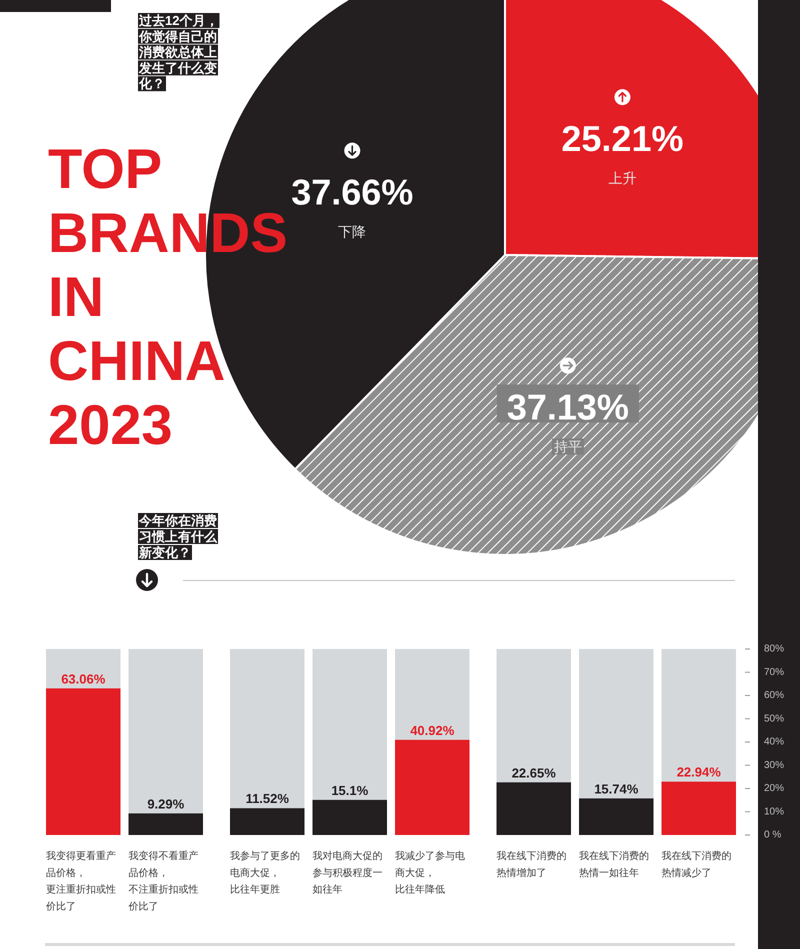  I want to click on x-tick-label: 我在线下消费的热情减少了, so click(697, 864).